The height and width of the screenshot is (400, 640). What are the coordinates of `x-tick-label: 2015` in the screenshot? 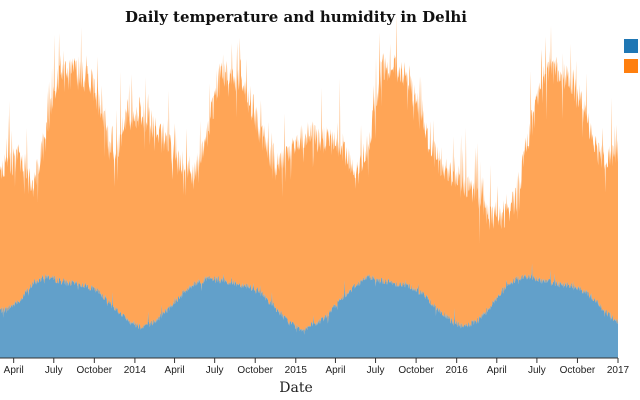 It's located at (296, 370).